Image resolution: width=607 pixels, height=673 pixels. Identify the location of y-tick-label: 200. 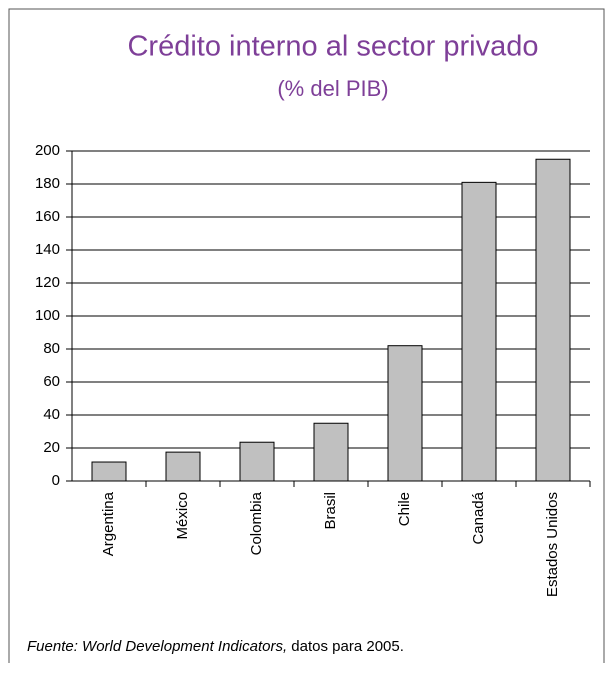
(47, 150).